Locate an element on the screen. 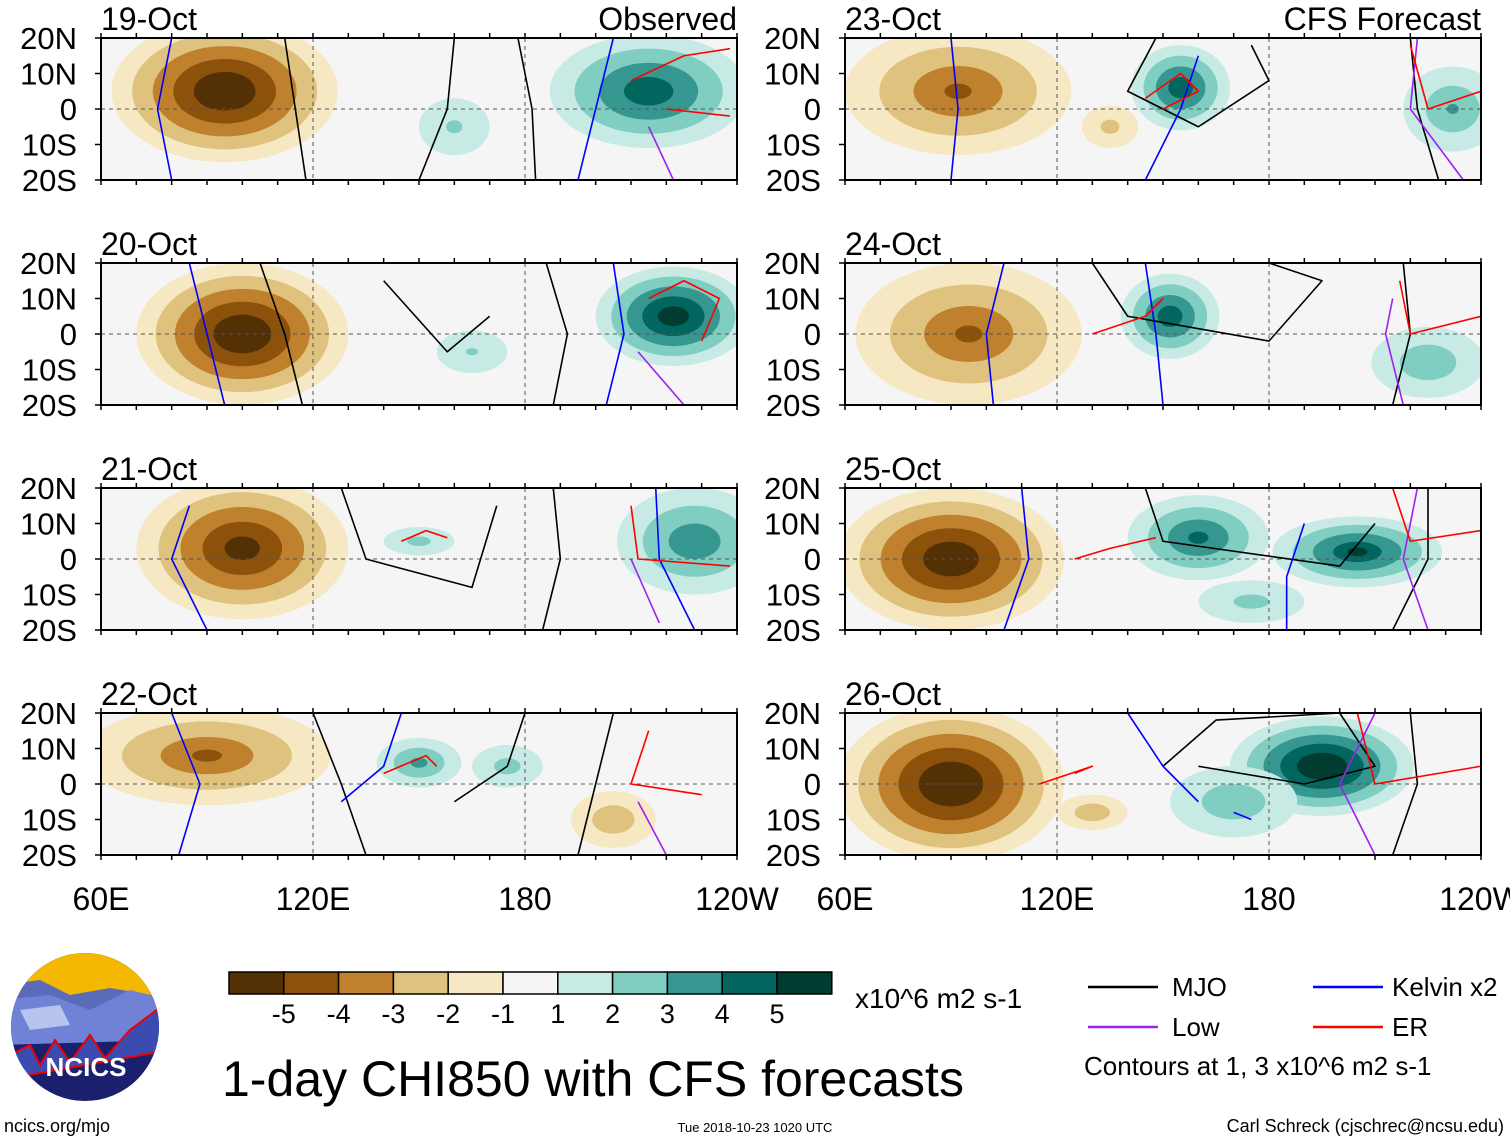  colorbar-label: 4 is located at coordinates (722, 1014).